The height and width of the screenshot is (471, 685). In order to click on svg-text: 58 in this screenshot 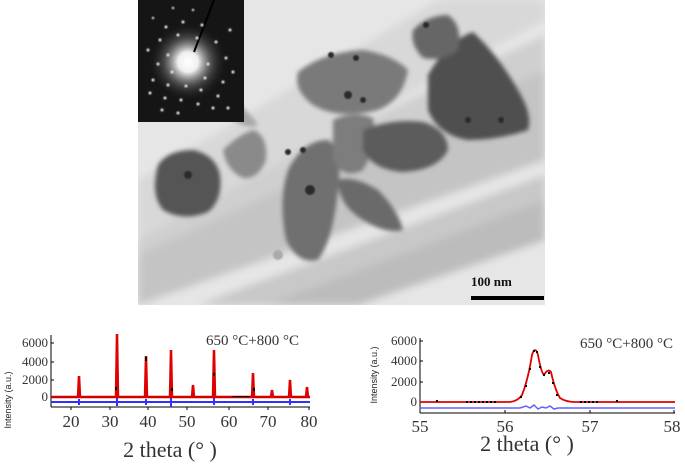, I will do `click(672, 426)`.